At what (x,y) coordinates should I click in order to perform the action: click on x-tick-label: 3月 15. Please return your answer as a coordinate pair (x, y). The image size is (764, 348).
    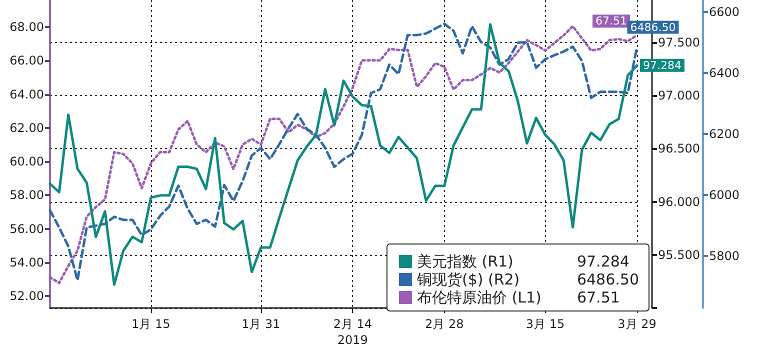
    Looking at the image, I should click on (545, 324).